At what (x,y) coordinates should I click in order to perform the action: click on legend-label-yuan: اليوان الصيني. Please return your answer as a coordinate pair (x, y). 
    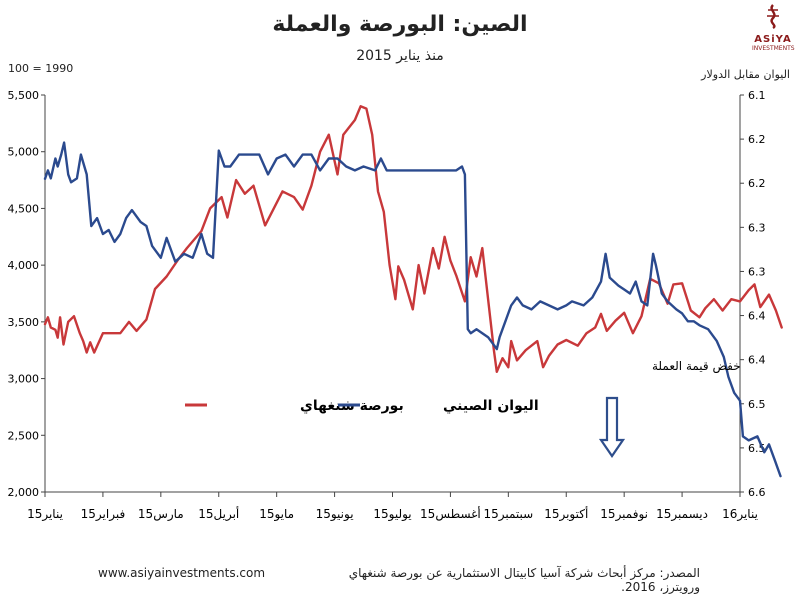
    Looking at the image, I should click on (491, 406).